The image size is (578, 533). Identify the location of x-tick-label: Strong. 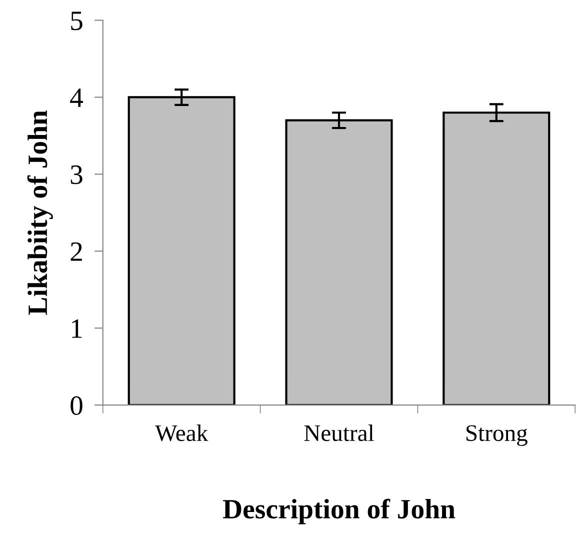
(497, 435).